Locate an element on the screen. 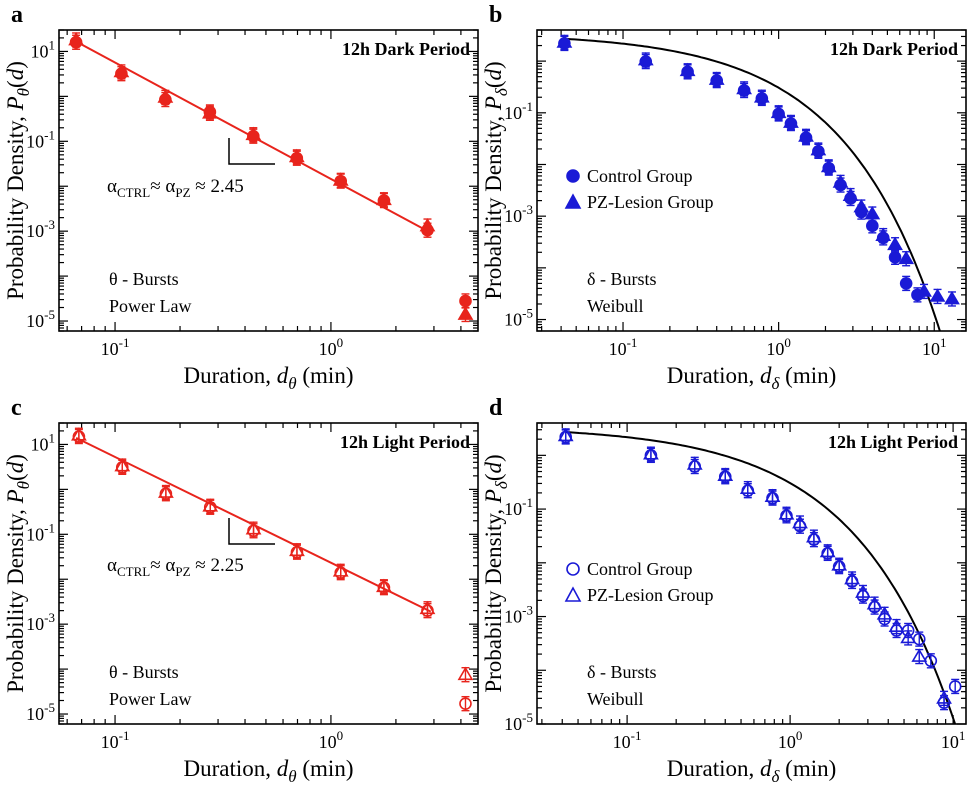 The image size is (971, 786). legend-marker-circle is located at coordinates (573, 176).